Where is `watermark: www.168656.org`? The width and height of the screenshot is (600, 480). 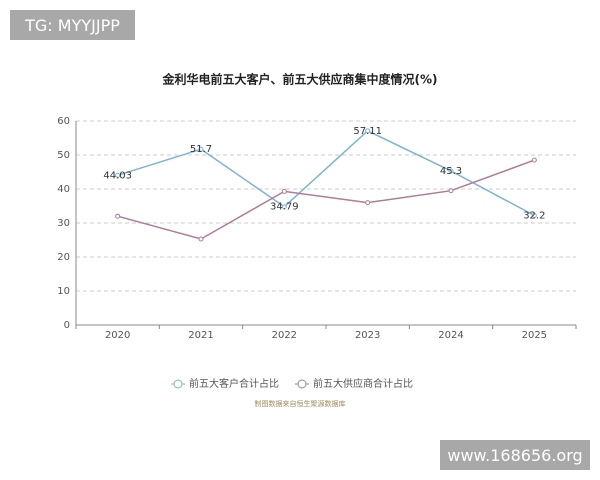
watermark: www.168656.org is located at coordinates (515, 455).